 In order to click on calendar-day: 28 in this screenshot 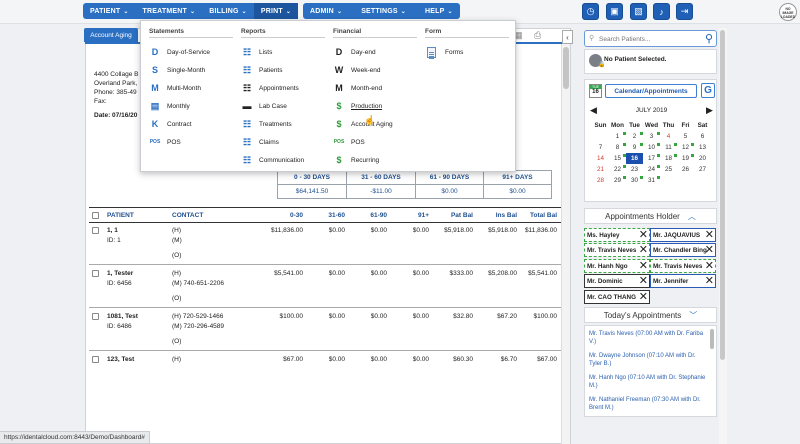, I will do `click(600, 180)`.